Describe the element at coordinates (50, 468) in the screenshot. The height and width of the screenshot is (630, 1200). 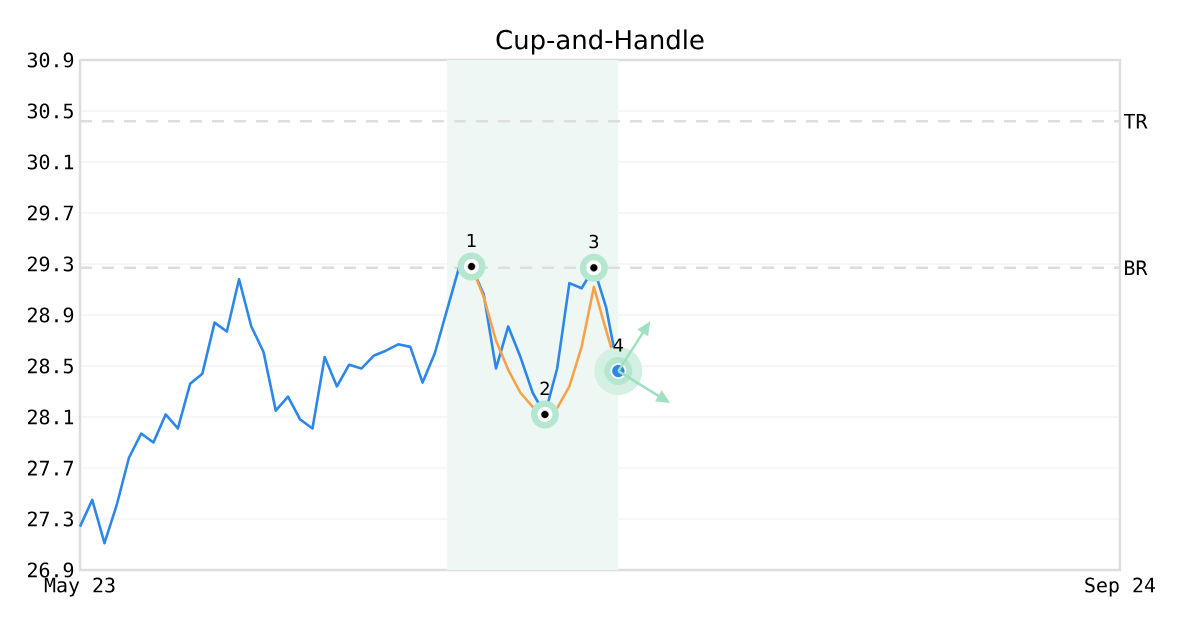
I see `y-tick-label: 27.7` at that location.